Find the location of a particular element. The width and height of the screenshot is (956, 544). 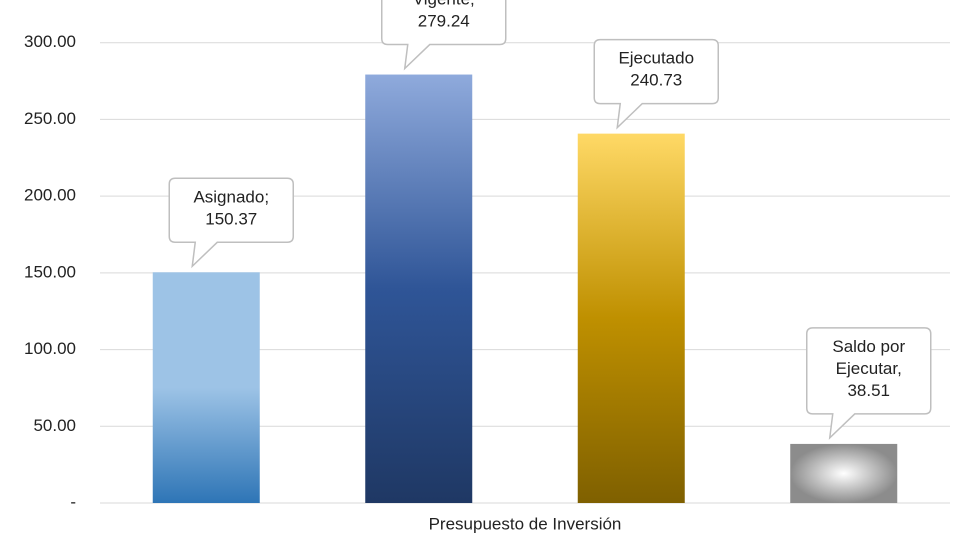

y-tick-label: 200.00 is located at coordinates (50, 195).